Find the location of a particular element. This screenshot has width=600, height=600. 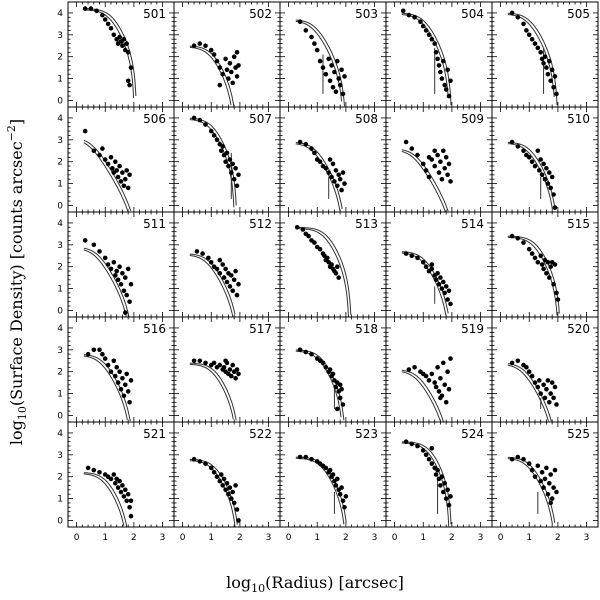

panel-502: 502 is located at coordinates (227, 54).